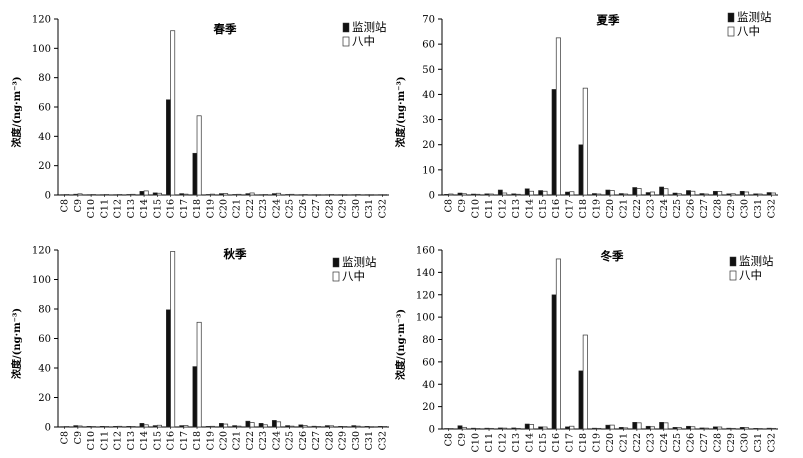 Image resolution: width=803 pixels, height=458 pixels. Describe the element at coordinates (171, 208) in the screenshot. I see `x-tick-label: C16` at that location.